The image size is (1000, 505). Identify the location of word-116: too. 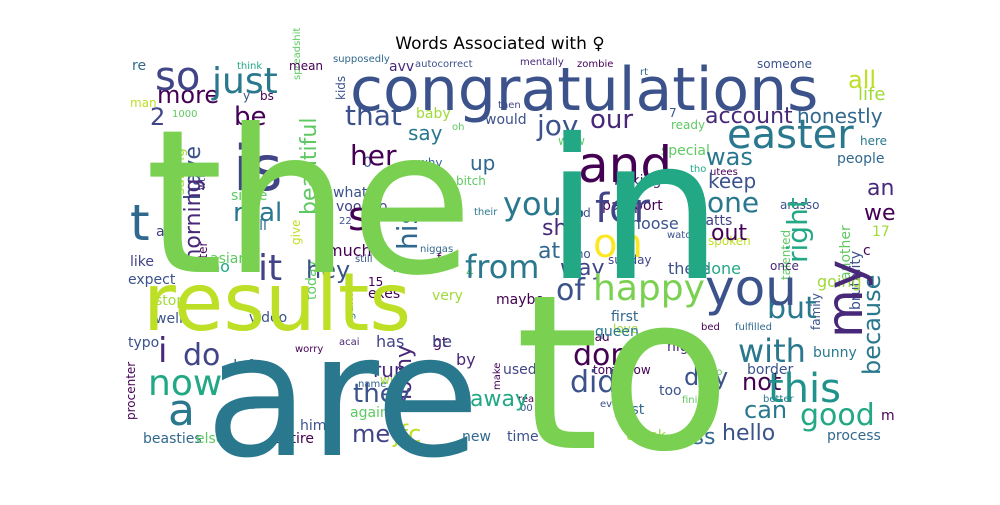
(670, 391).